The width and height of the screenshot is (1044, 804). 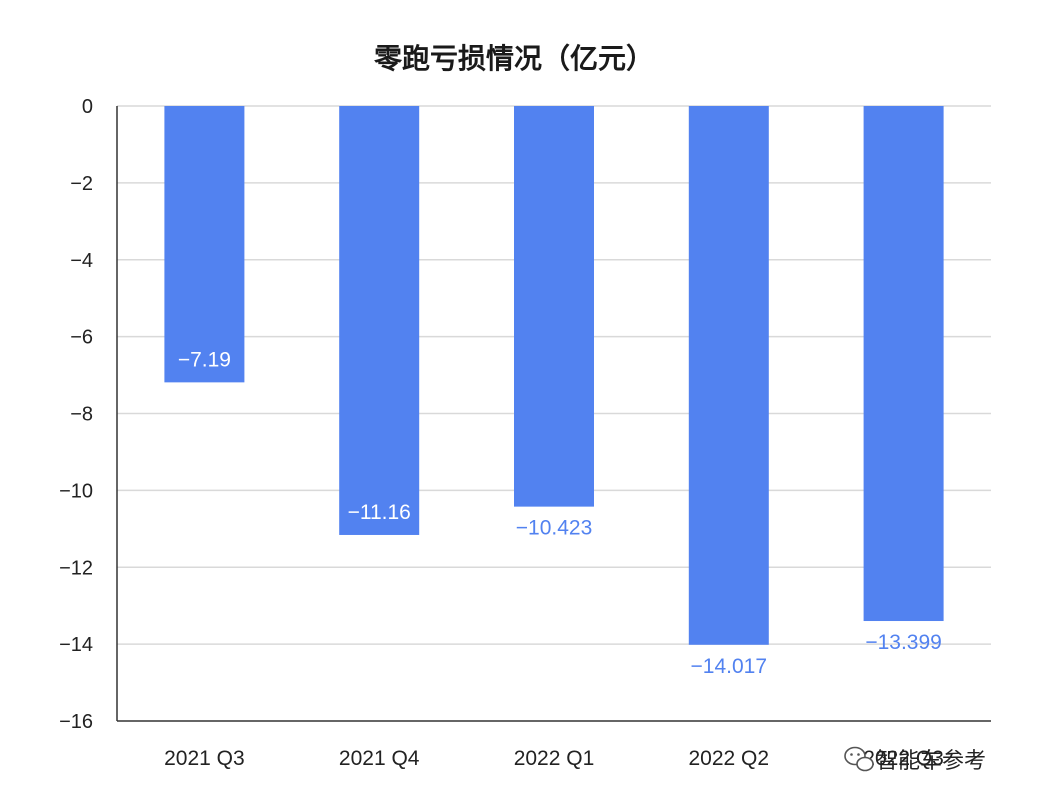 What do you see at coordinates (903, 642) in the screenshot?
I see `data-label: −13.399` at bounding box center [903, 642].